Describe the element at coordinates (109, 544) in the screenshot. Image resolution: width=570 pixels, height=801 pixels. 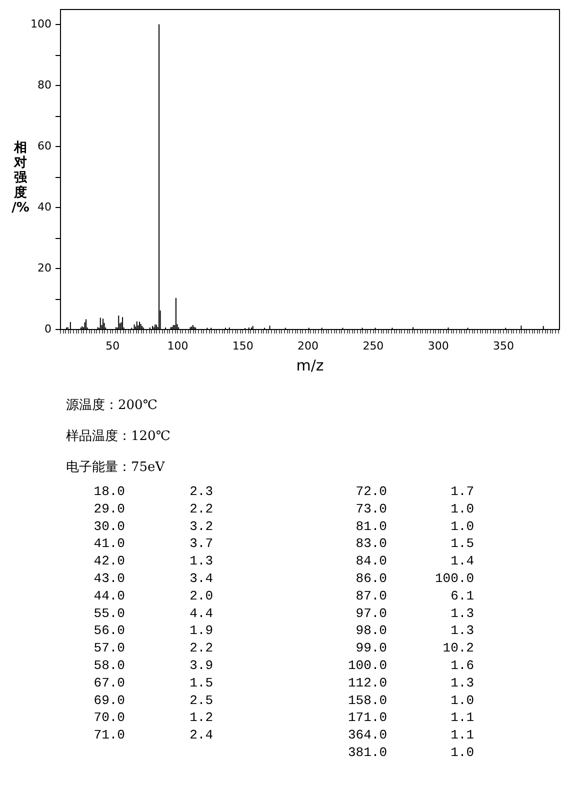
I see `category-label: 41.0` at that location.